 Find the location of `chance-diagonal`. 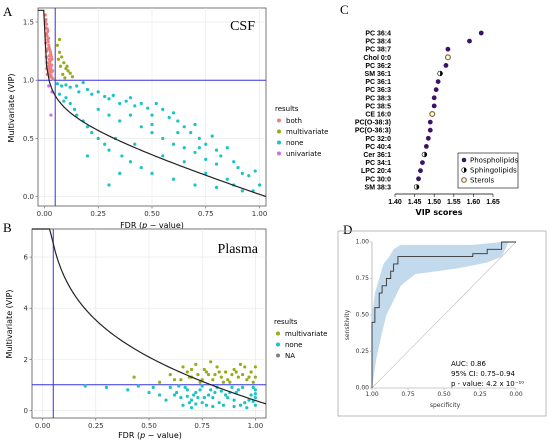

chance-diagonal is located at coordinates (444, 315).